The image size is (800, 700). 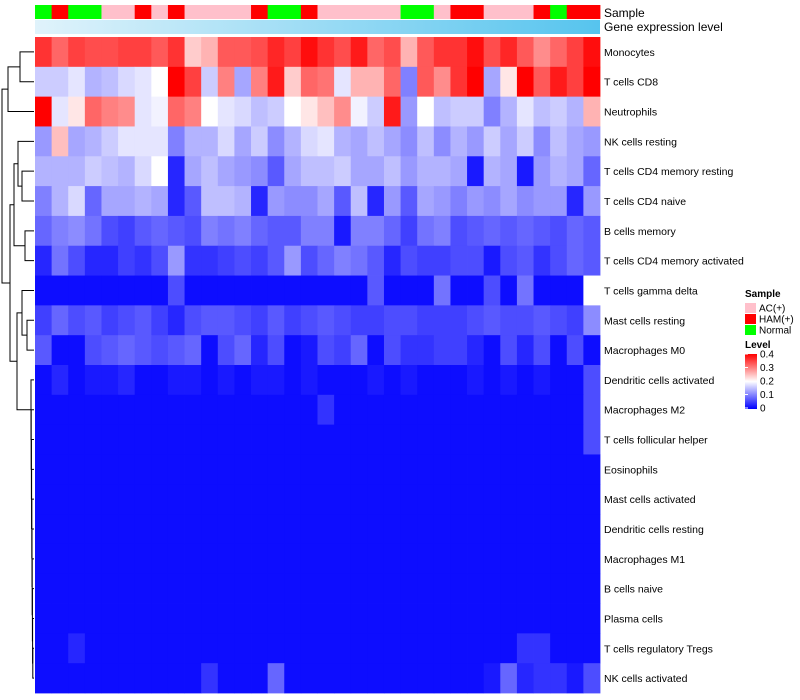 What do you see at coordinates (631, 83) in the screenshot?
I see `row-label: T cells CD8` at bounding box center [631, 83].